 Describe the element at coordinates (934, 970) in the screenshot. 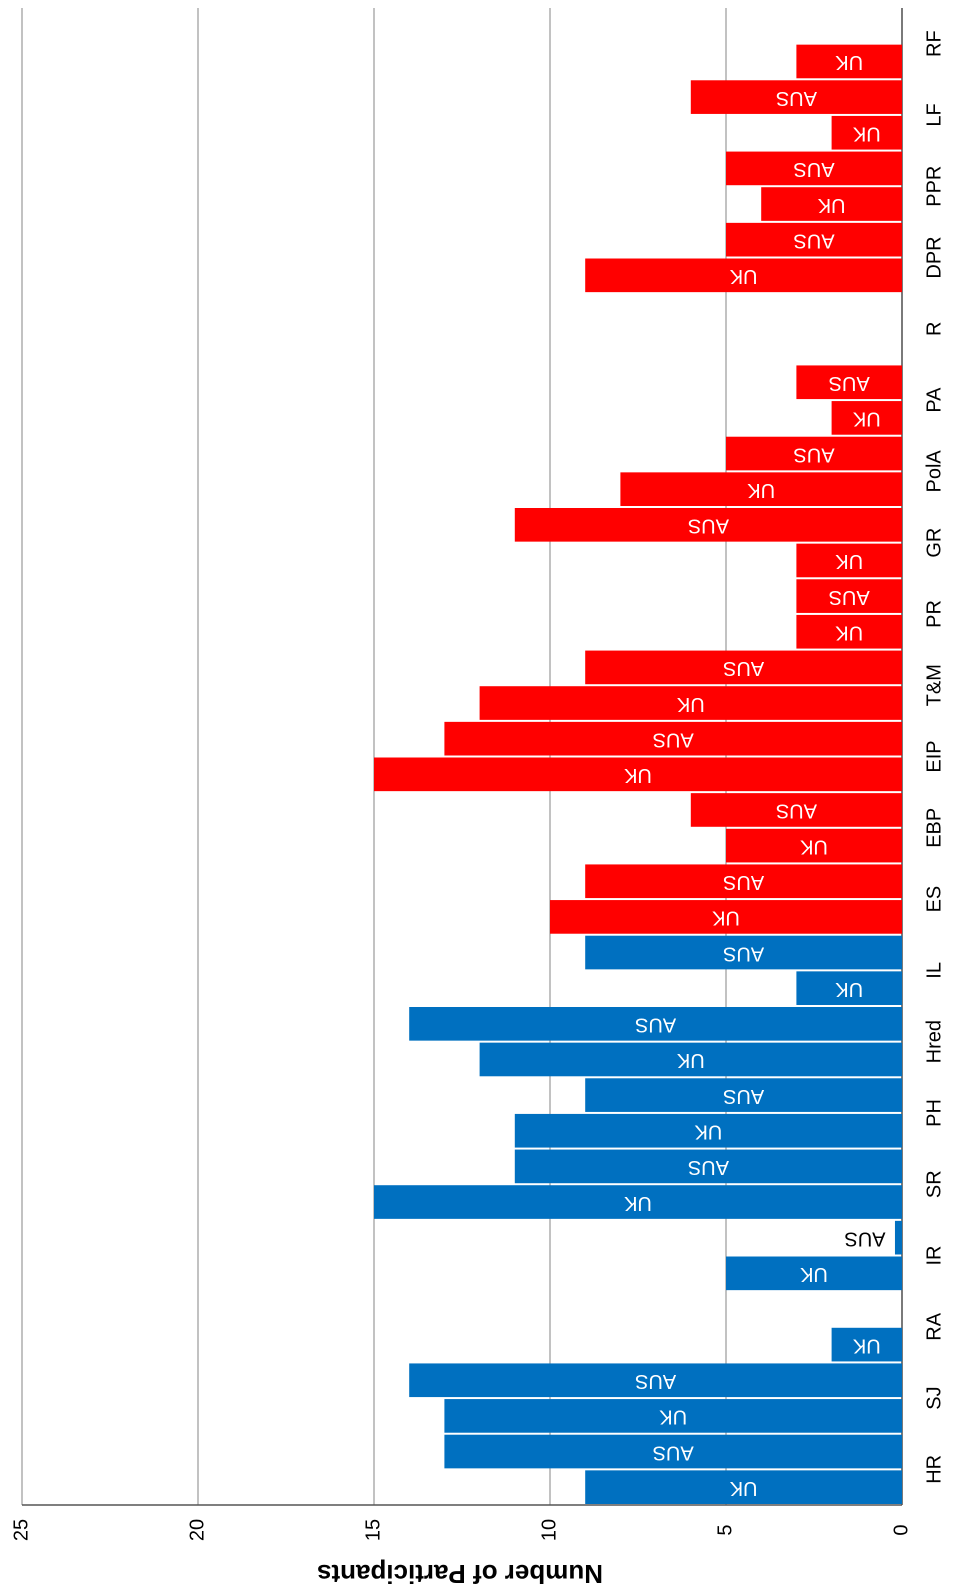

I see `category-label: IL` at that location.